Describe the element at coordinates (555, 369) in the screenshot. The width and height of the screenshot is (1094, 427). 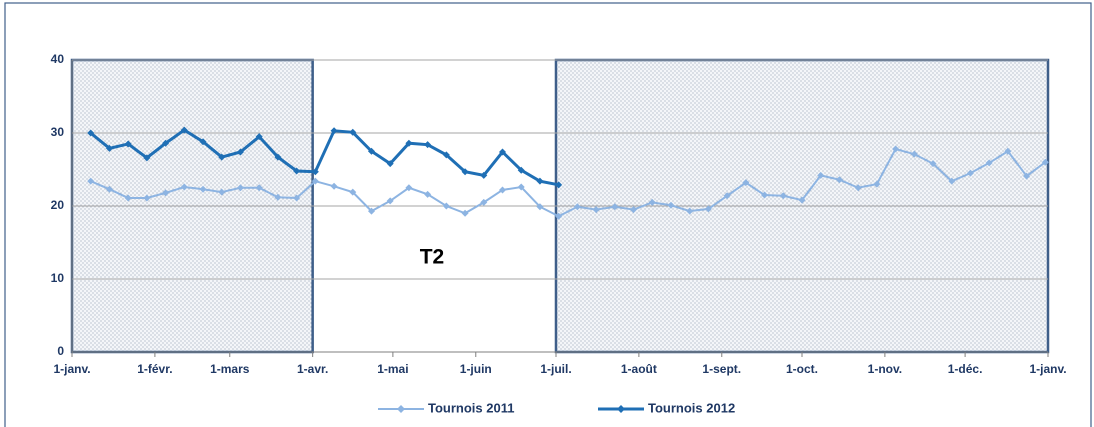
I see `x-tick-label: 1-juil.` at that location.